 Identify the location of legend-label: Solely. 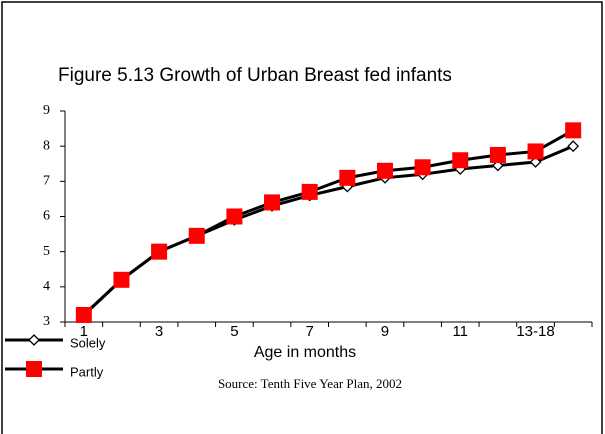
(88, 342).